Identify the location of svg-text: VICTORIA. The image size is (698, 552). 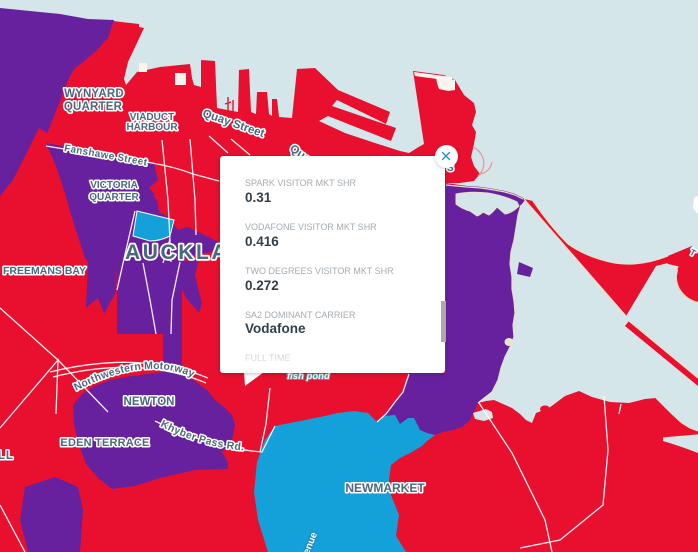
(114, 185).